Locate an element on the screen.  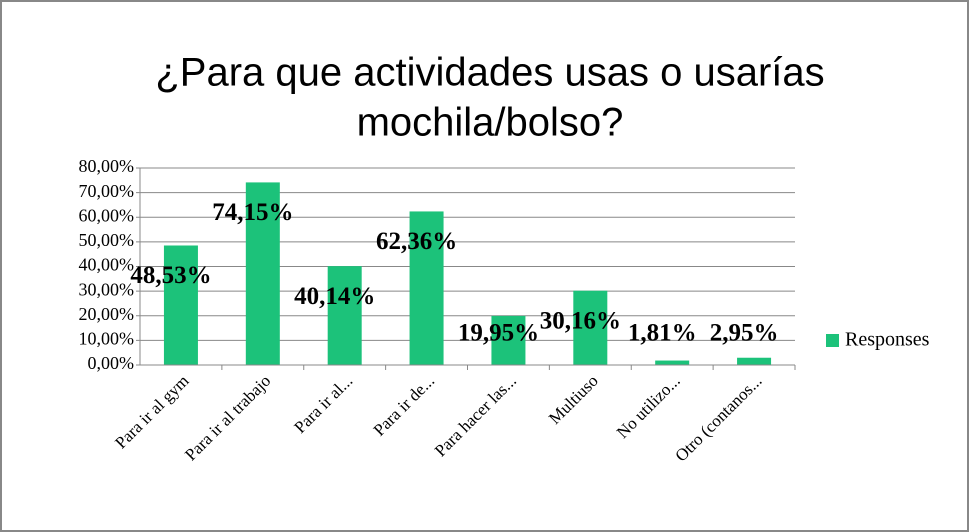
y-tick-label: 30,00% is located at coordinates (107, 289).